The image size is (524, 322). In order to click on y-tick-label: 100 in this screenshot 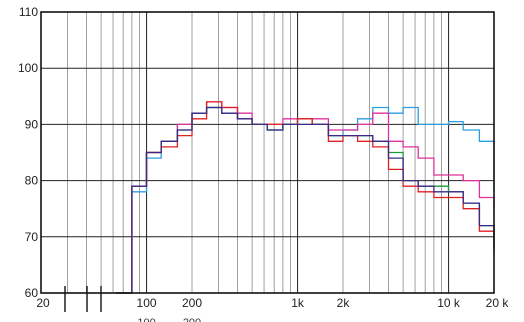, I will do `click(28, 68)`.